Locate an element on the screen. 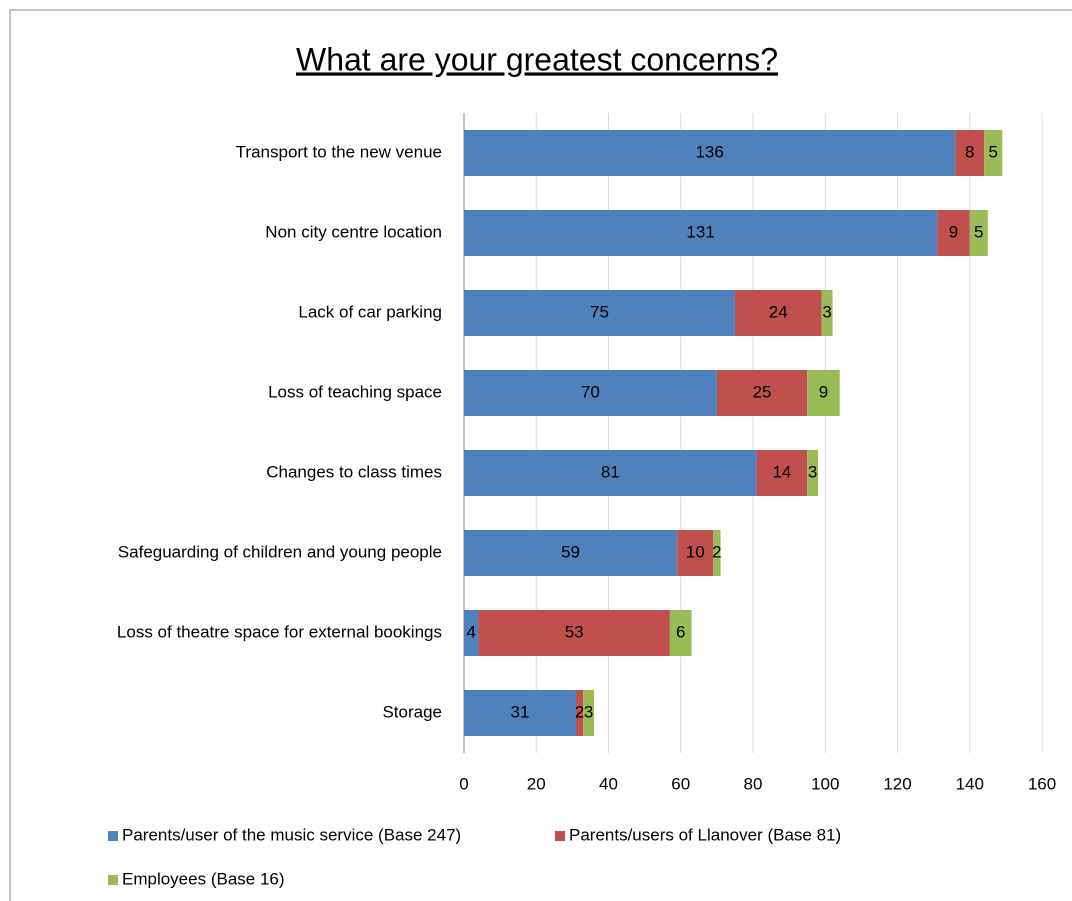  data-label: 81 is located at coordinates (610, 471).